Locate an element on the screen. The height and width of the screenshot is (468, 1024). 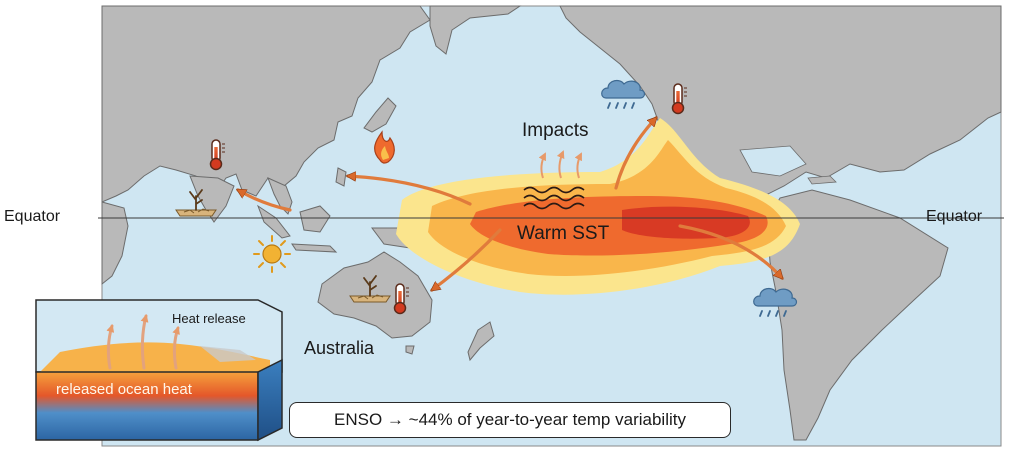
heat-wave-icon is located at coordinates (554, 198).